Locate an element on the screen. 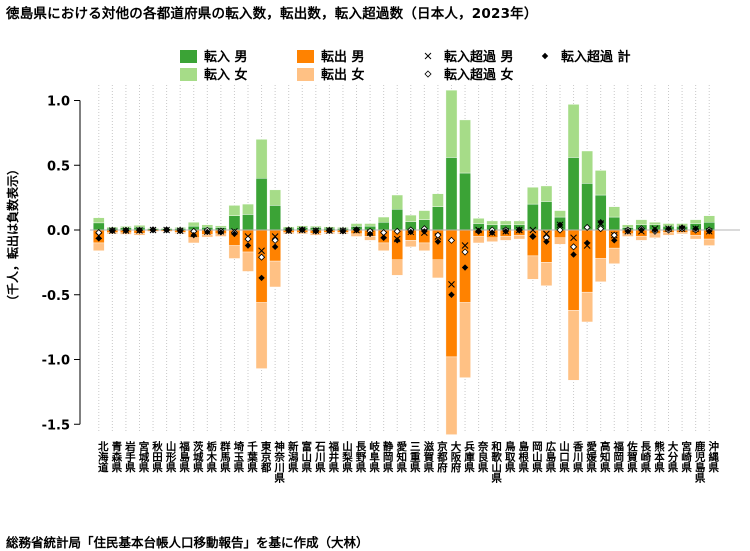 Image resolution: width=750 pixels, height=551 pixels. legend-label: 転入 男 is located at coordinates (226, 57).